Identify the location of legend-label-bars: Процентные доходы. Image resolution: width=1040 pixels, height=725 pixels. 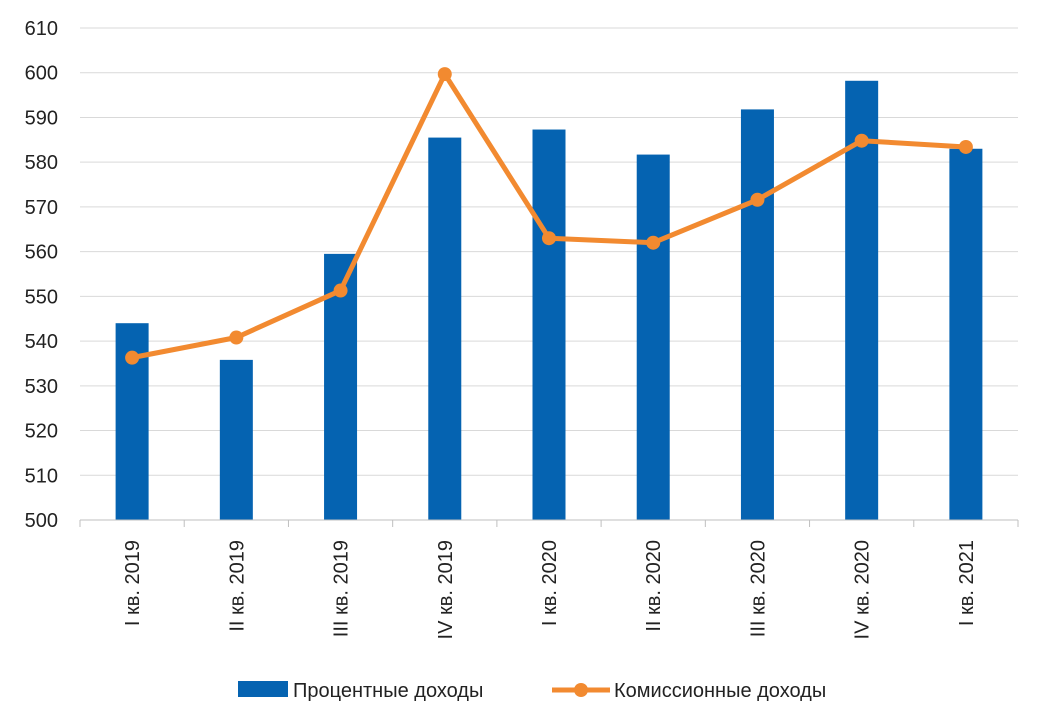
(388, 691).